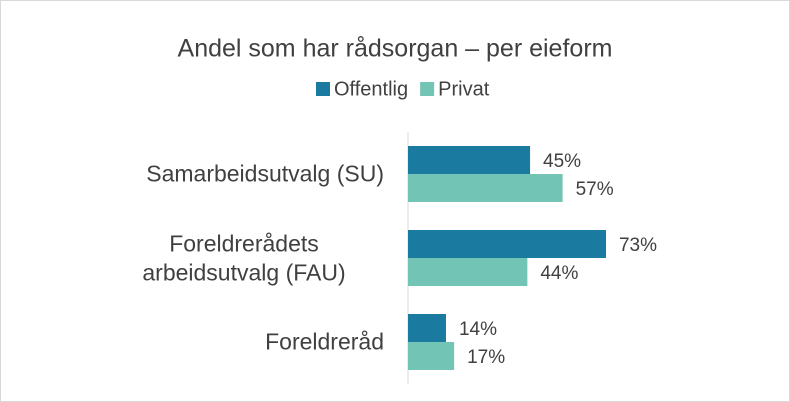 This screenshot has height=402, width=790. Describe the element at coordinates (638, 245) in the screenshot. I see `data-label: 73%` at that location.